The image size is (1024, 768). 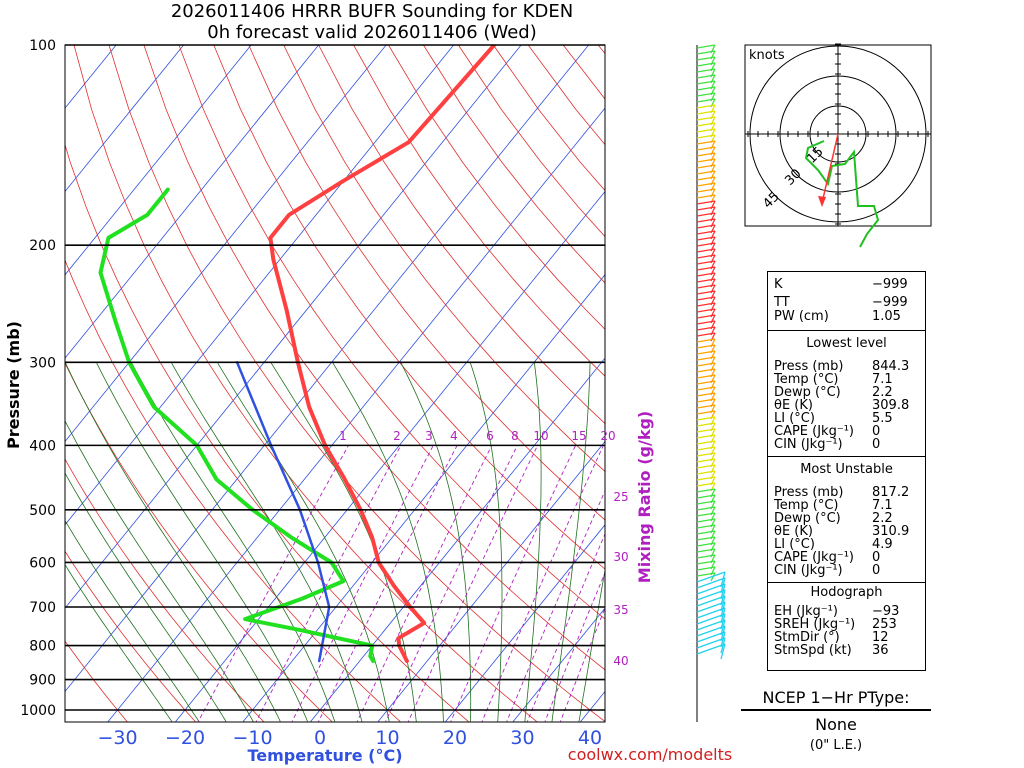 What do you see at coordinates (891, 492) in the screenshot?
I see `index-value: 817.2` at bounding box center [891, 492].